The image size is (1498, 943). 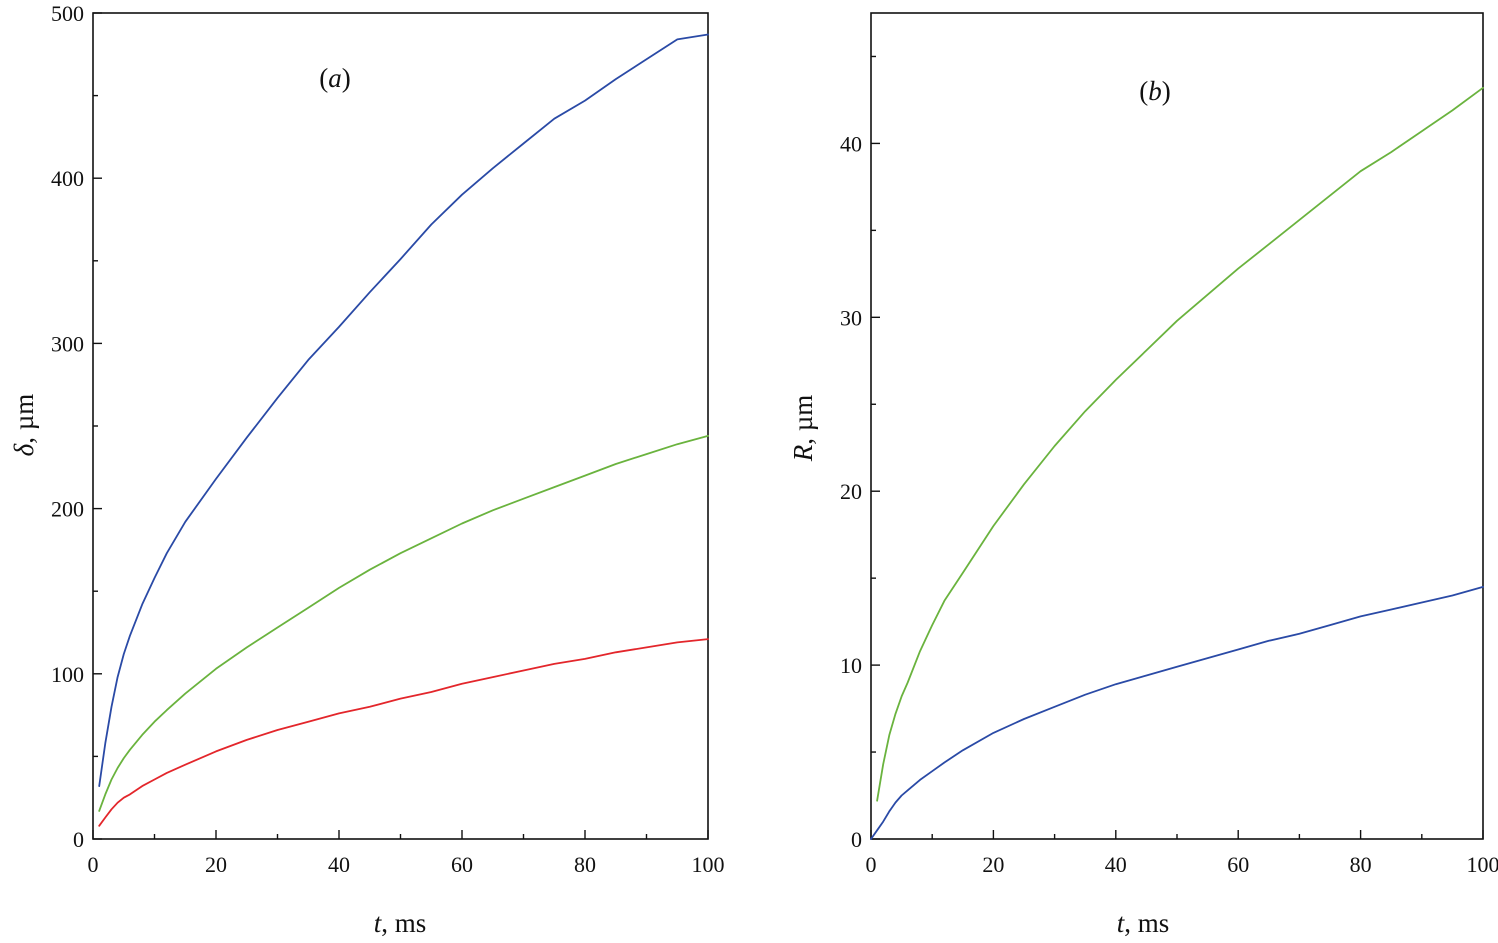 I want to click on y-tick-label: 300, so click(x=67, y=343).